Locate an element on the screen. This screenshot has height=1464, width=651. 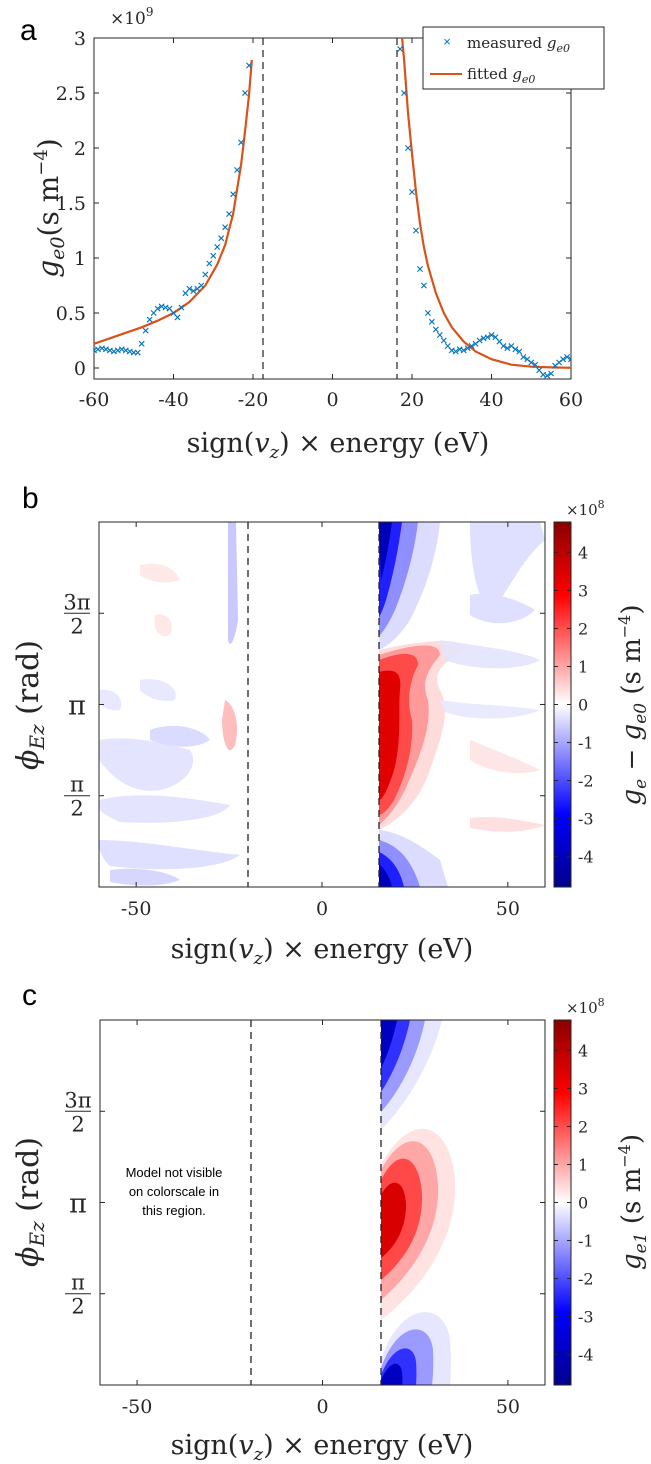
panel-label-c: c is located at coordinates (29, 995).